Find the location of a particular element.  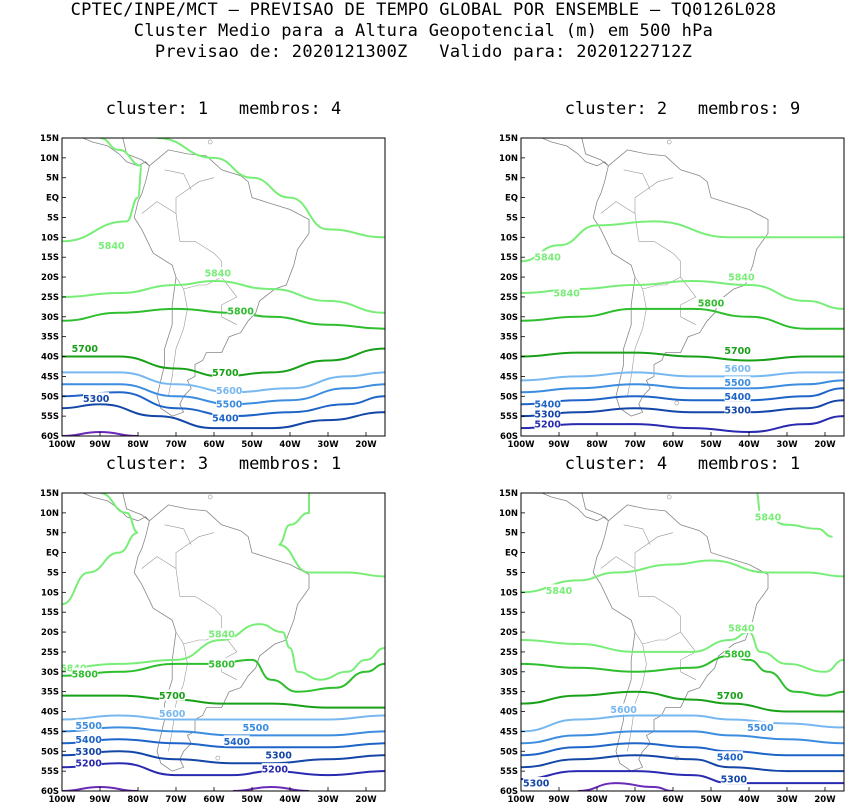

lon-tick-label: 60W is located at coordinates (214, 445).